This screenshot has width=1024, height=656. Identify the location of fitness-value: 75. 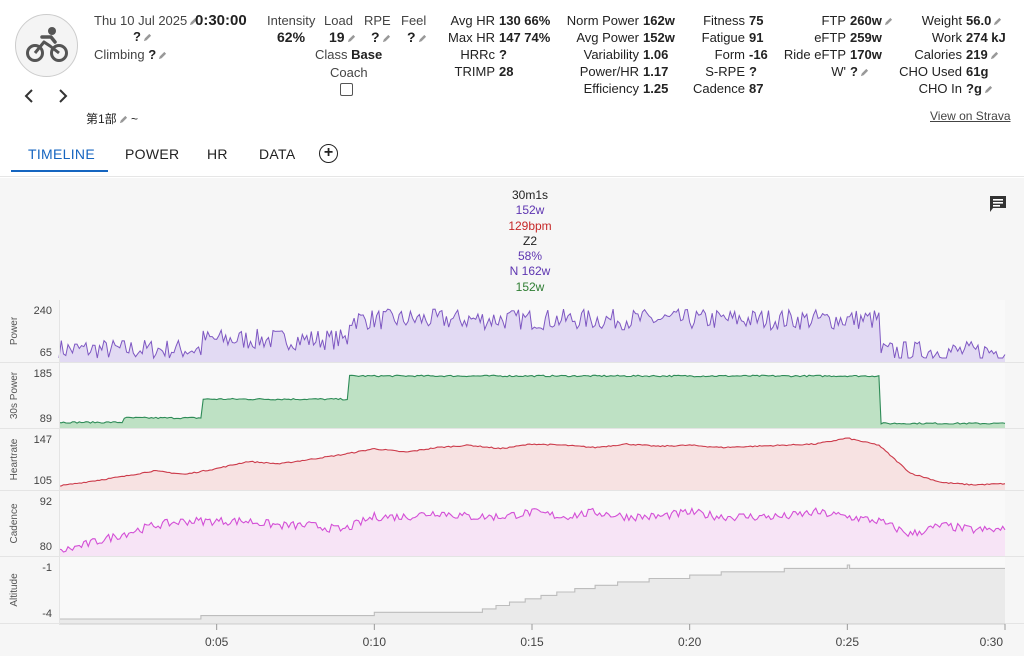
(756, 20).